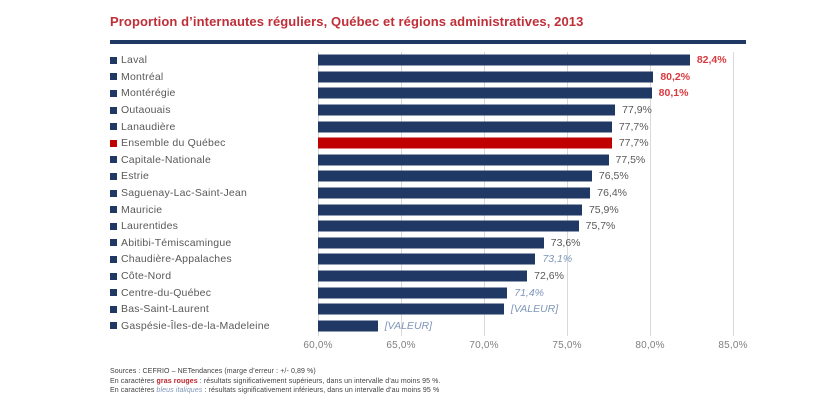 This screenshot has width=840, height=411. What do you see at coordinates (148, 126) in the screenshot?
I see `region-label: Lanaudière` at bounding box center [148, 126].